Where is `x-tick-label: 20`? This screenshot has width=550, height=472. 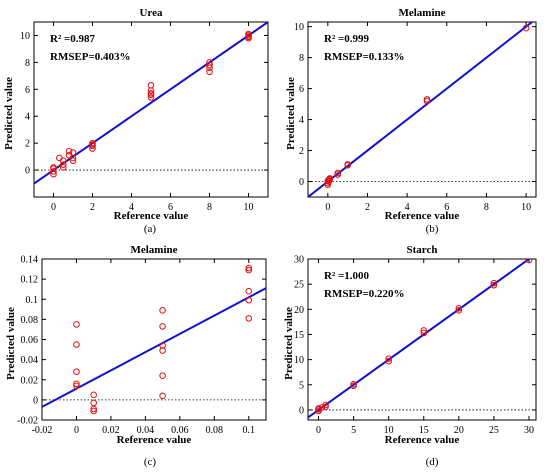
x-tick-label: 20 is located at coordinates (459, 430).